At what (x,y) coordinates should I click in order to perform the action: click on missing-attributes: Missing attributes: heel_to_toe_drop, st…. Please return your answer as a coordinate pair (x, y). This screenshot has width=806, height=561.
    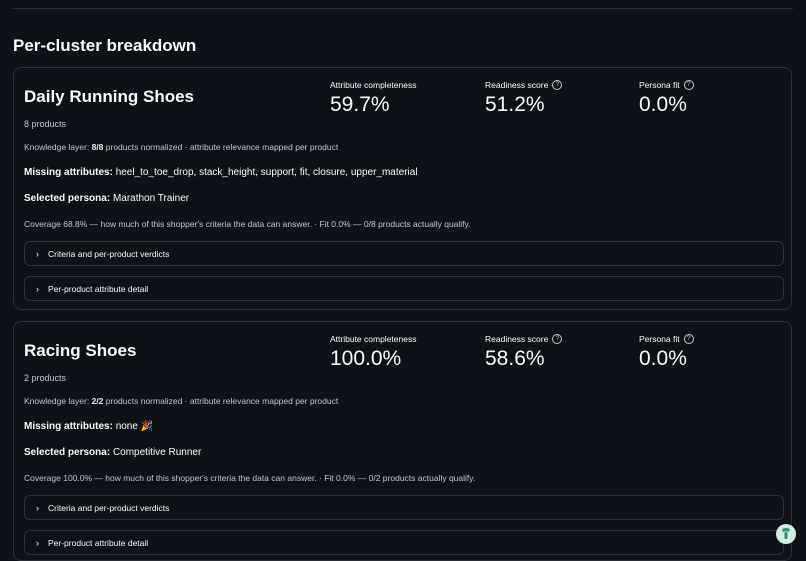
    Looking at the image, I should click on (221, 172).